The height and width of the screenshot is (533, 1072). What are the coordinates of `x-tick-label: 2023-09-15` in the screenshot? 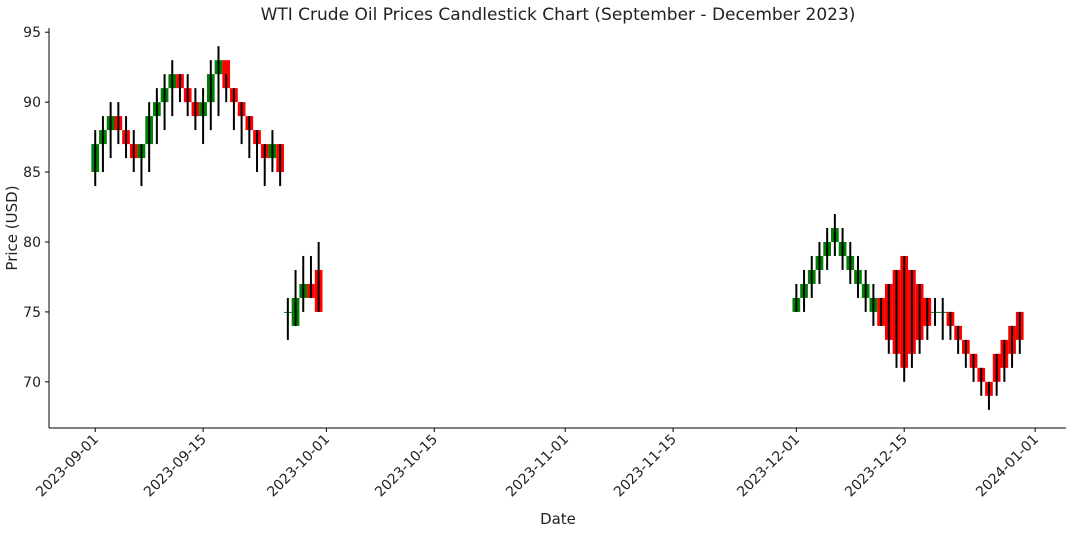 It's located at (175, 466).